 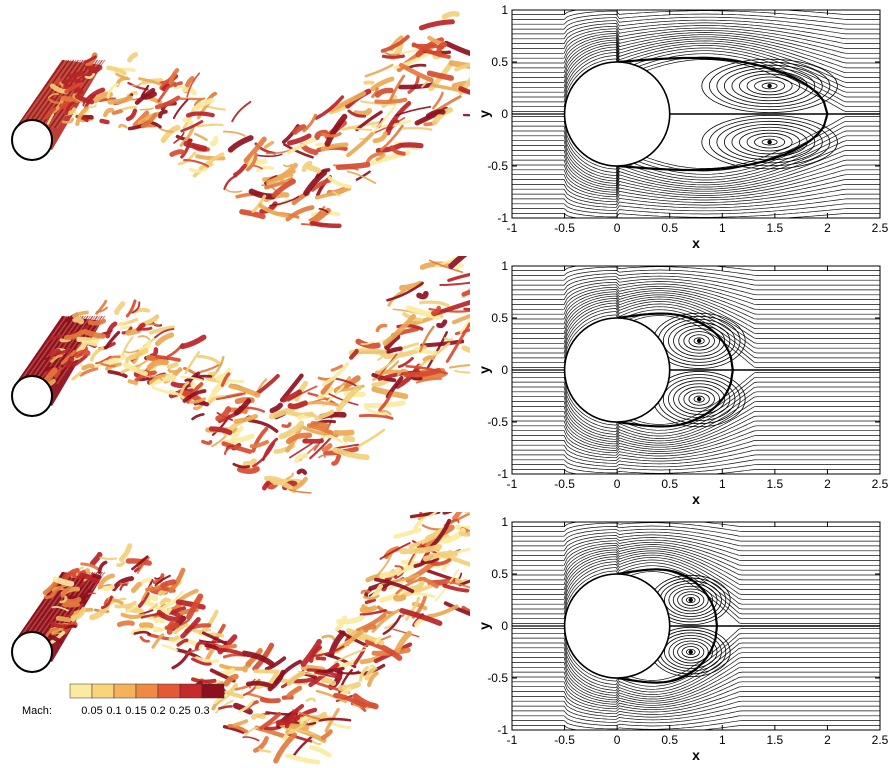 I want to click on colorbar-swatch, so click(x=213, y=691).